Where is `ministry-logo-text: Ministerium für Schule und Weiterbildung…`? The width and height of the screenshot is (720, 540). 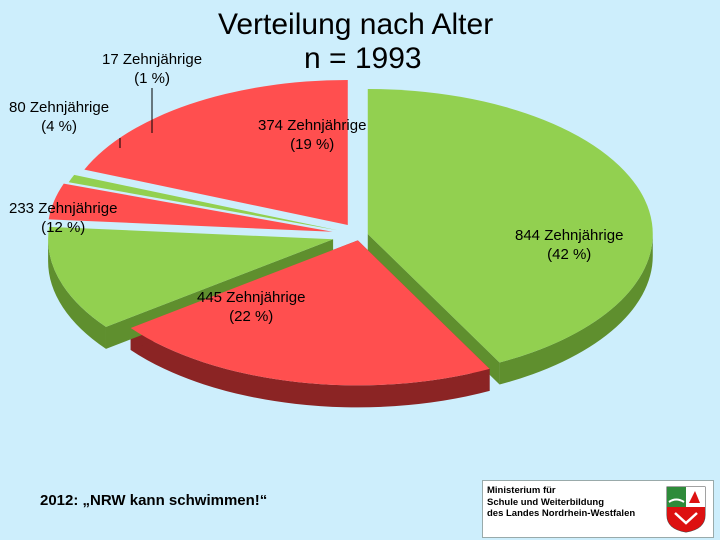
ministry-logo-text: Ministerium für Schule und Weiterbildung… is located at coordinates (561, 502).